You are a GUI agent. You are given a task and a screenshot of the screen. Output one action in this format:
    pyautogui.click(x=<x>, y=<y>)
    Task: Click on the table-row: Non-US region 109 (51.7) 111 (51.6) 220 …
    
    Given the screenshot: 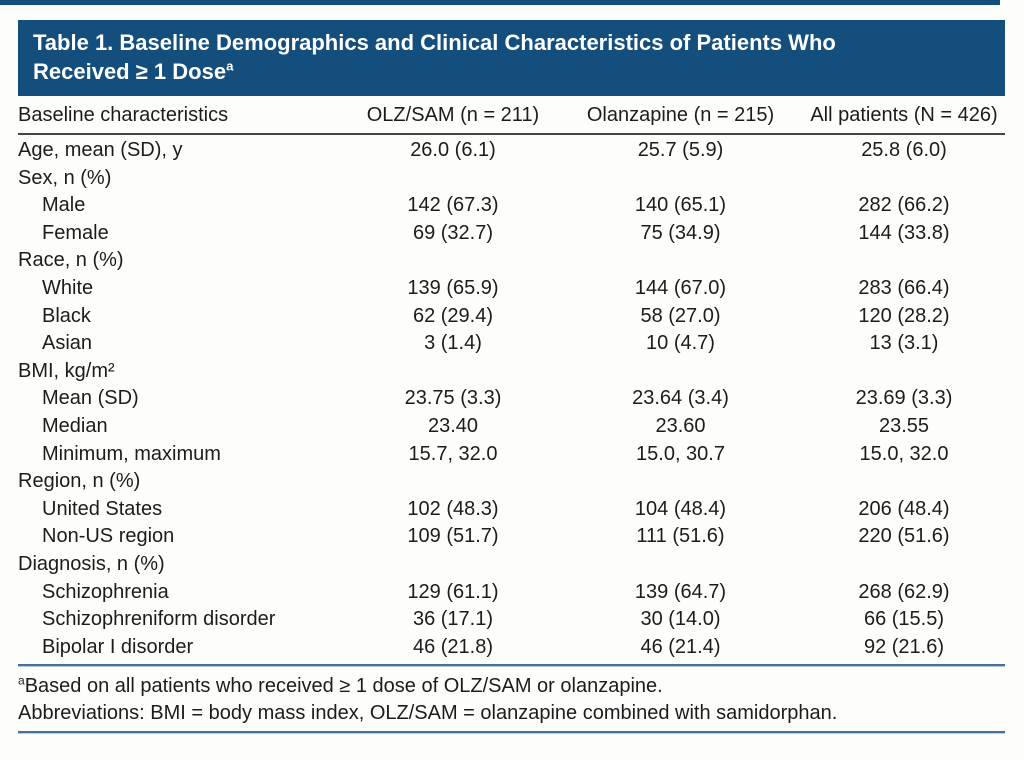 What is the action you would take?
    pyautogui.click(x=511, y=537)
    